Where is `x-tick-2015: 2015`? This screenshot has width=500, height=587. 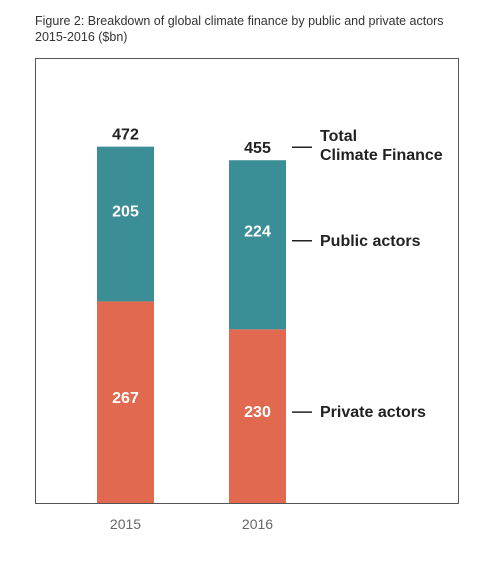 x-tick-2015: 2015 is located at coordinates (125, 524).